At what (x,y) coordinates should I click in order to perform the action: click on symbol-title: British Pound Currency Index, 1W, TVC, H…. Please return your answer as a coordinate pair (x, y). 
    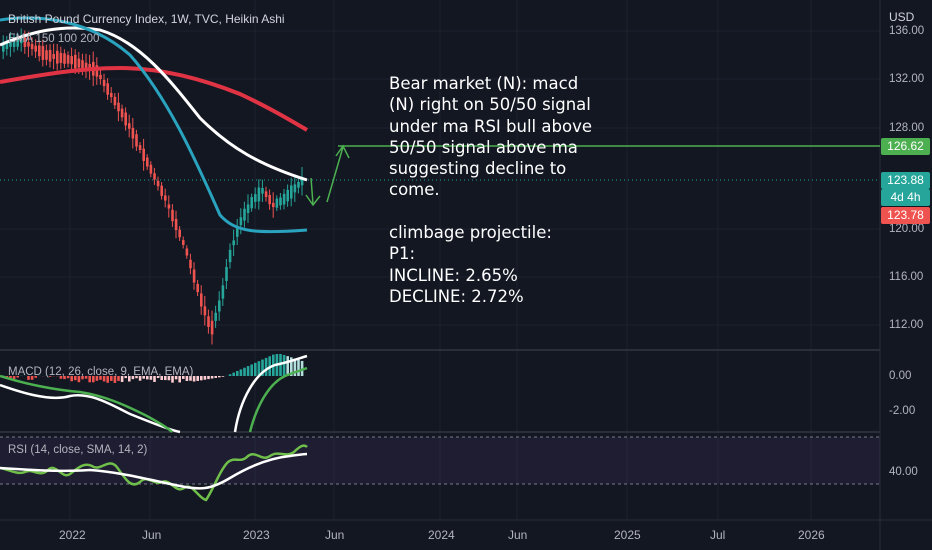
    Looking at the image, I should click on (146, 19).